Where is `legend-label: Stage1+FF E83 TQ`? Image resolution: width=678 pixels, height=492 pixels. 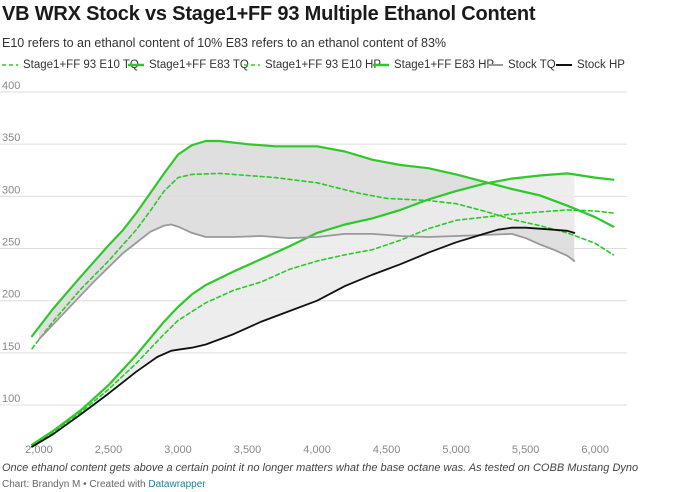 legend-label: Stage1+FF E83 TQ is located at coordinates (199, 65).